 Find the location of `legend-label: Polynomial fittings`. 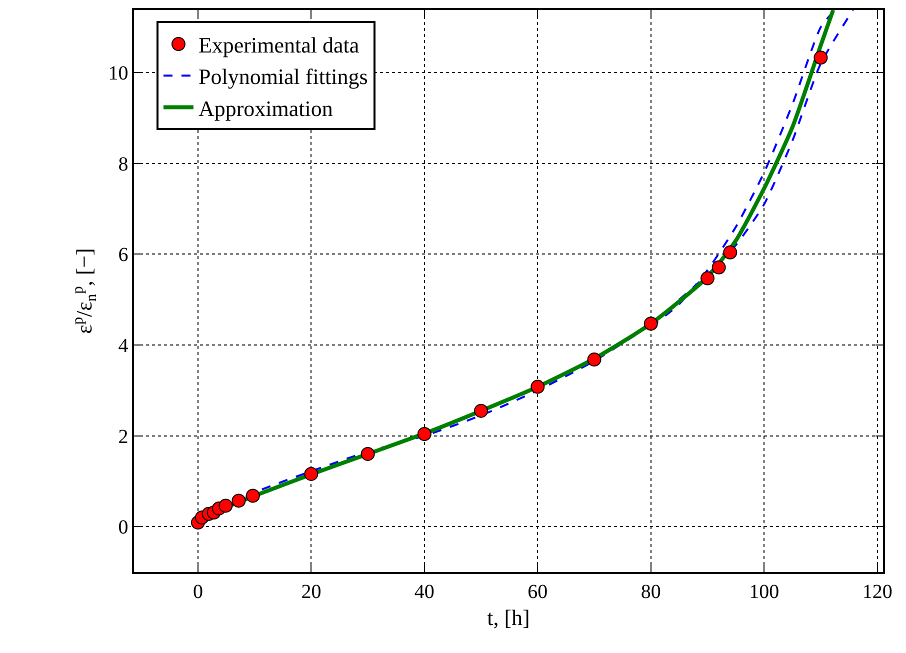

legend-label: Polynomial fittings is located at coordinates (283, 77).